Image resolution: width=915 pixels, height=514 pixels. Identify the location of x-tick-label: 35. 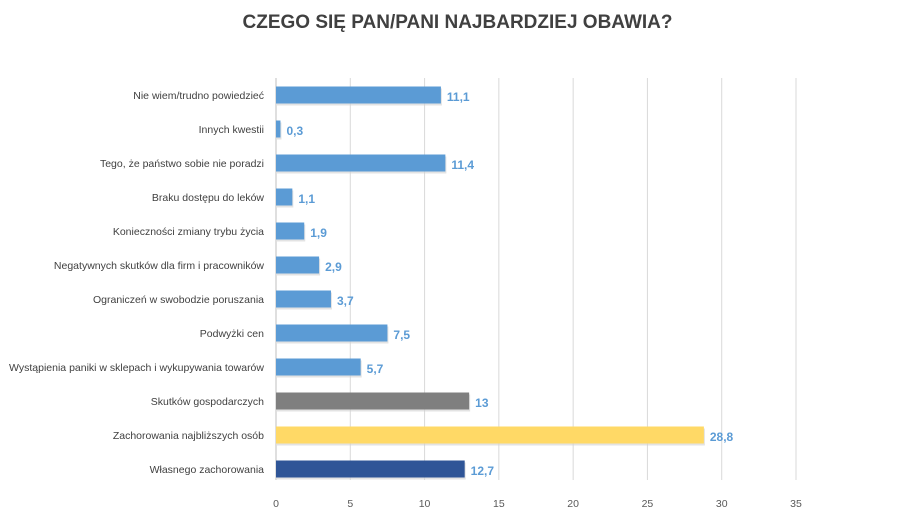
(796, 504).